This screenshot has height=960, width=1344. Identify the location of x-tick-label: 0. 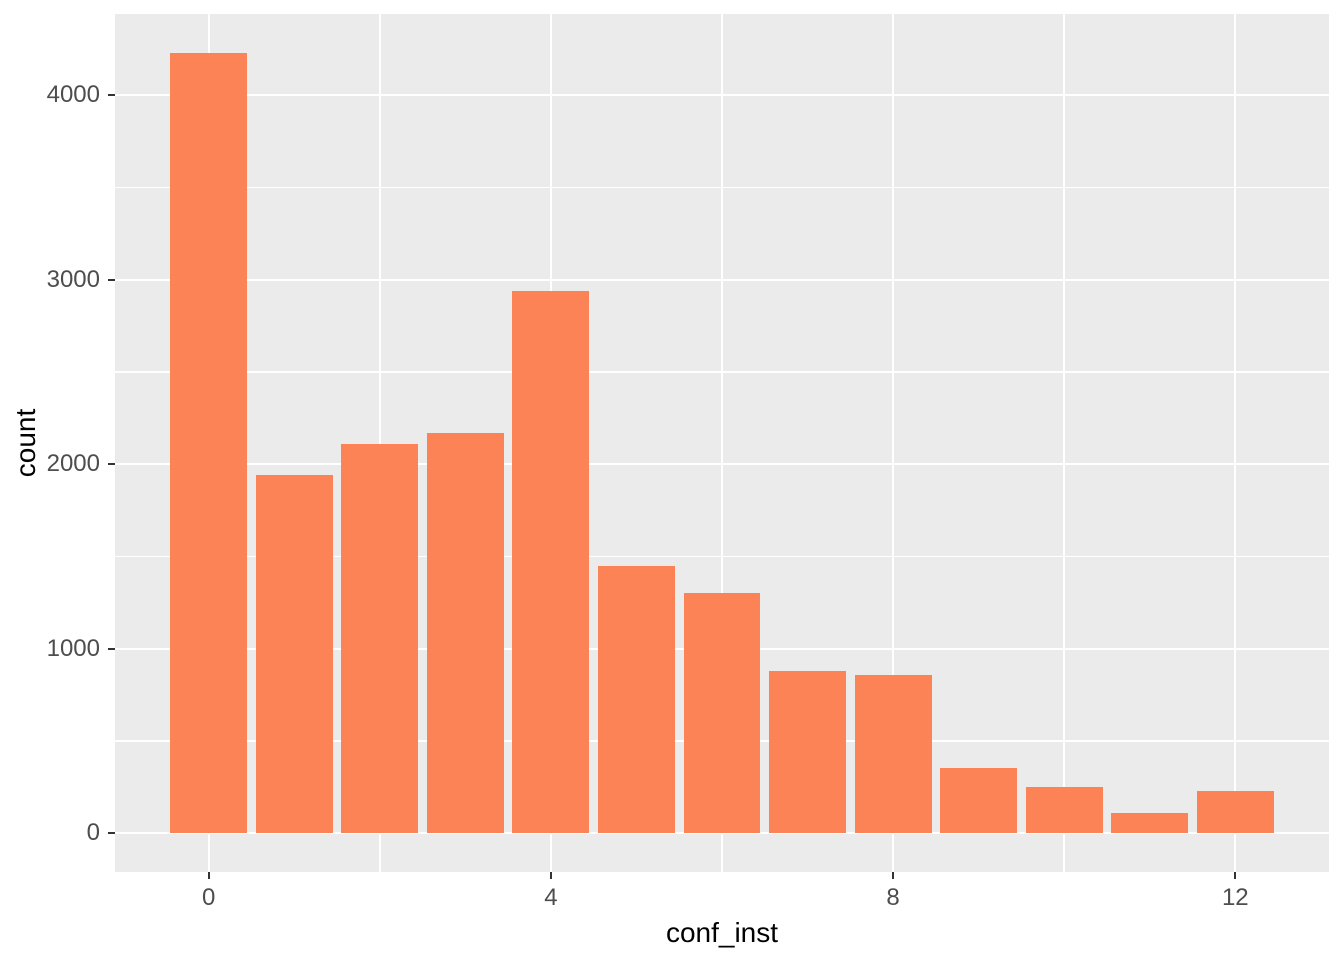
(208, 897).